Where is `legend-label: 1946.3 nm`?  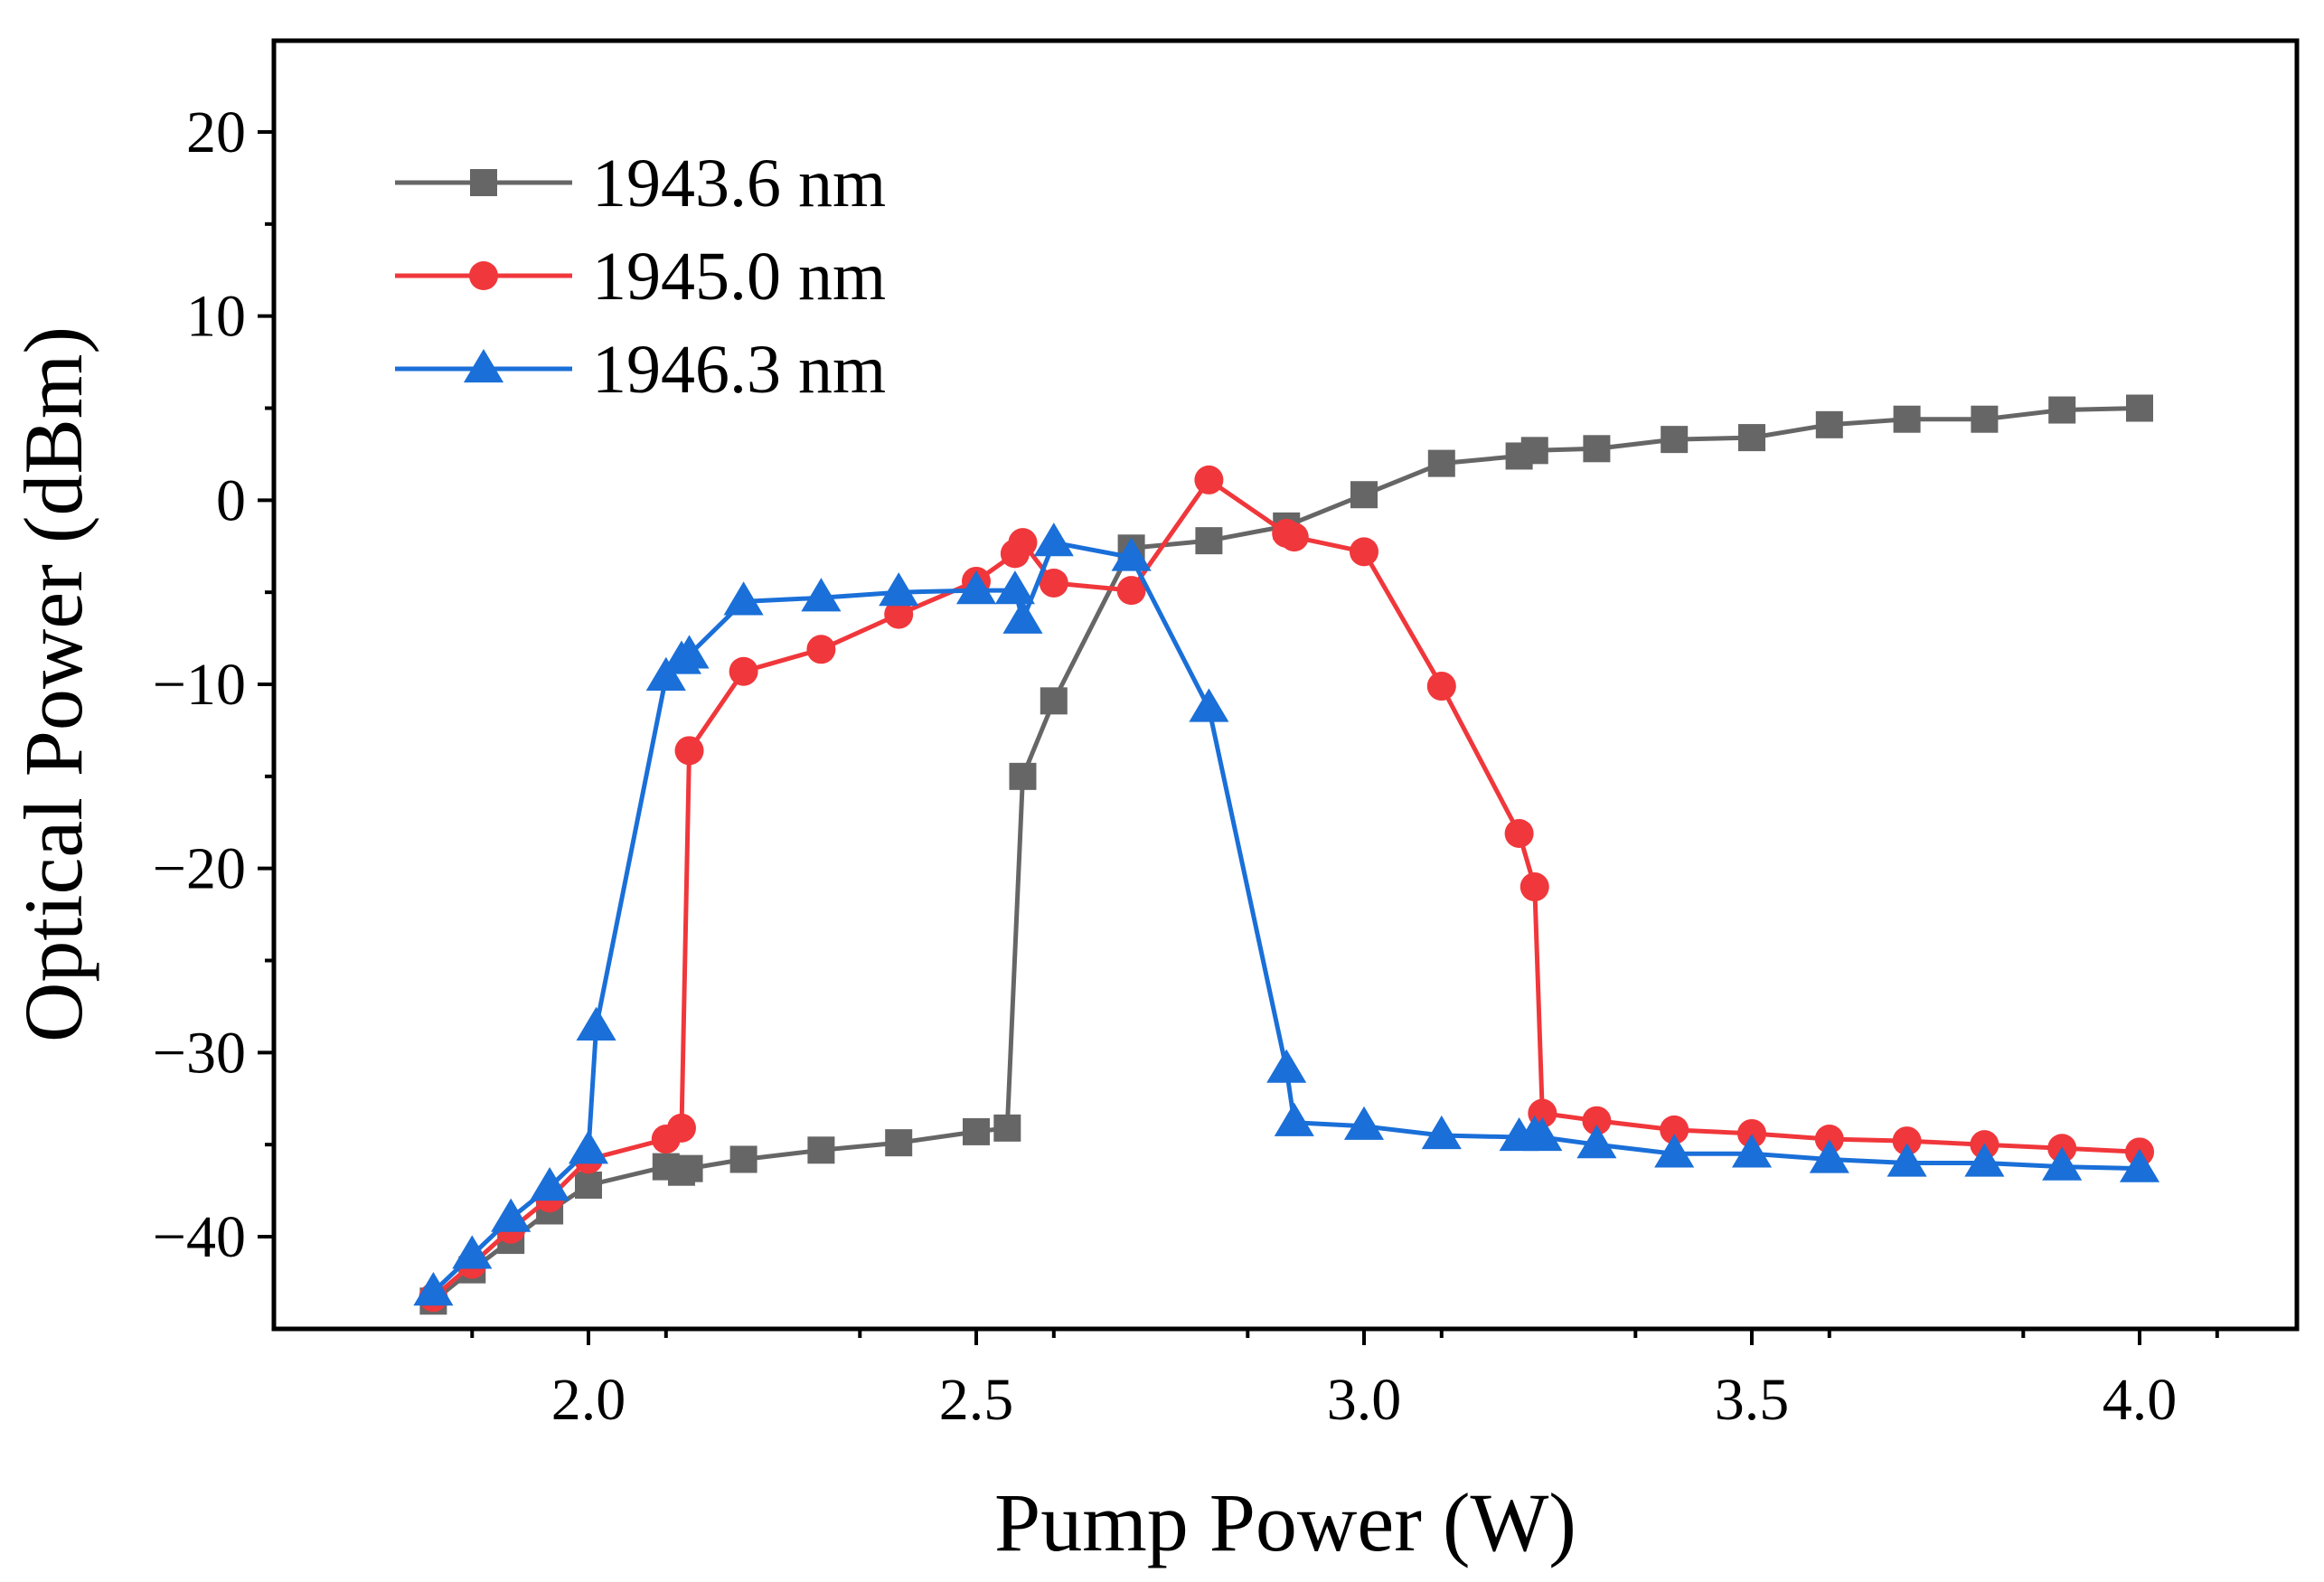
legend-label: 1946.3 nm is located at coordinates (739, 370).